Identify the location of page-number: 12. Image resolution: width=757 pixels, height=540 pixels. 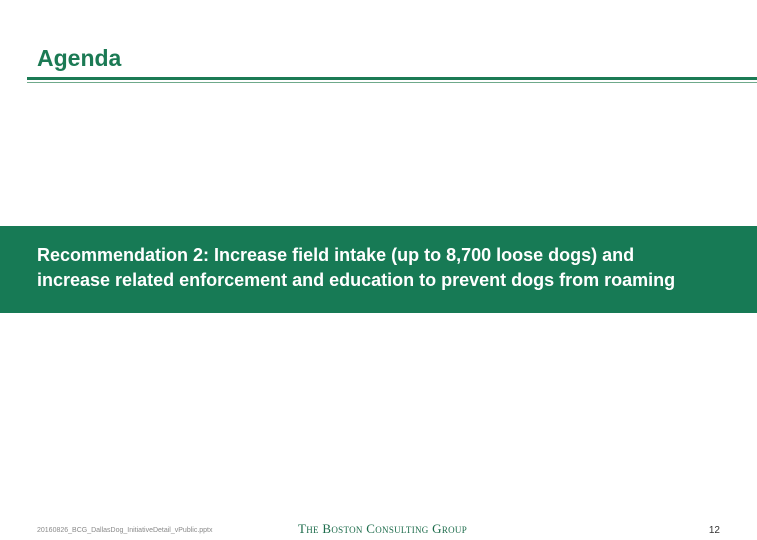
(714, 530).